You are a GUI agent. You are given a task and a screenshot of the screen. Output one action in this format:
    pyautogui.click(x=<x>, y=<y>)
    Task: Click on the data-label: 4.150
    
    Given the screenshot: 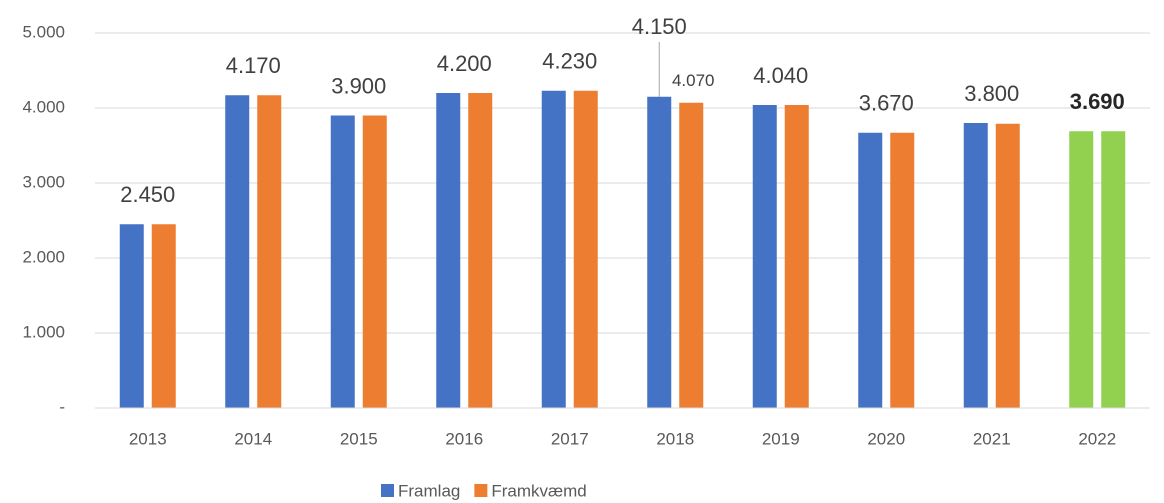 What is the action you would take?
    pyautogui.click(x=659, y=26)
    